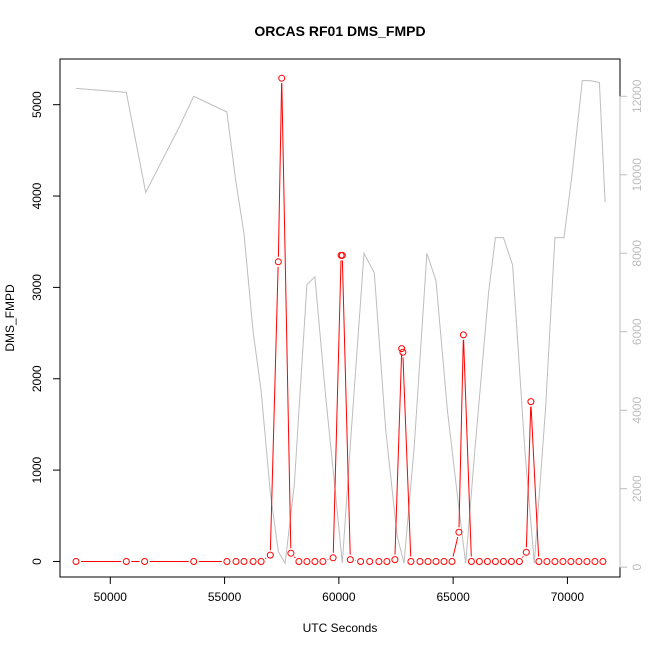  Describe the element at coordinates (37, 469) in the screenshot. I see `y-tick-label: 1000` at that location.